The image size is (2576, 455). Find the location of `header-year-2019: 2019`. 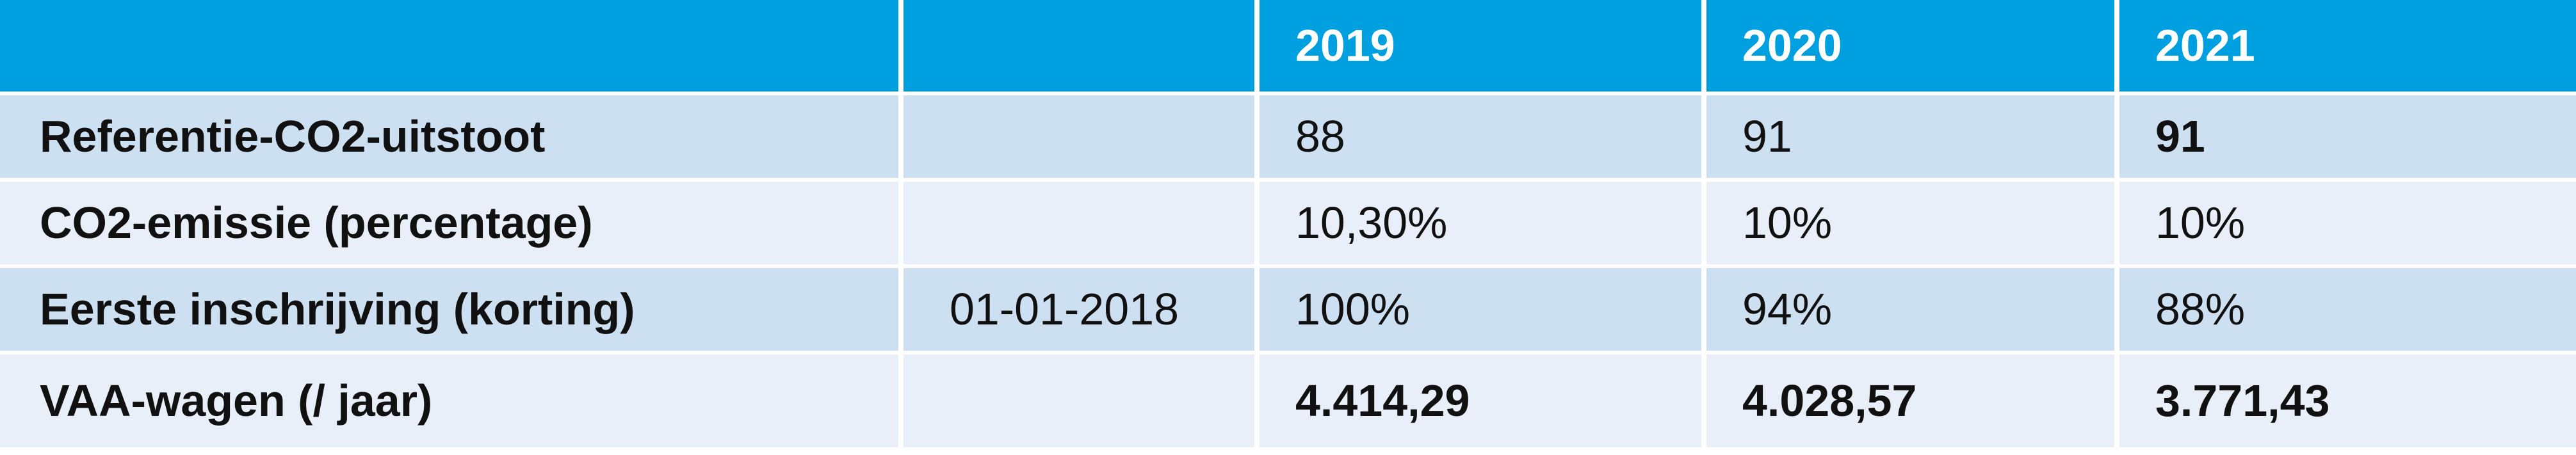

header-year-2019: 2019 is located at coordinates (1480, 46).